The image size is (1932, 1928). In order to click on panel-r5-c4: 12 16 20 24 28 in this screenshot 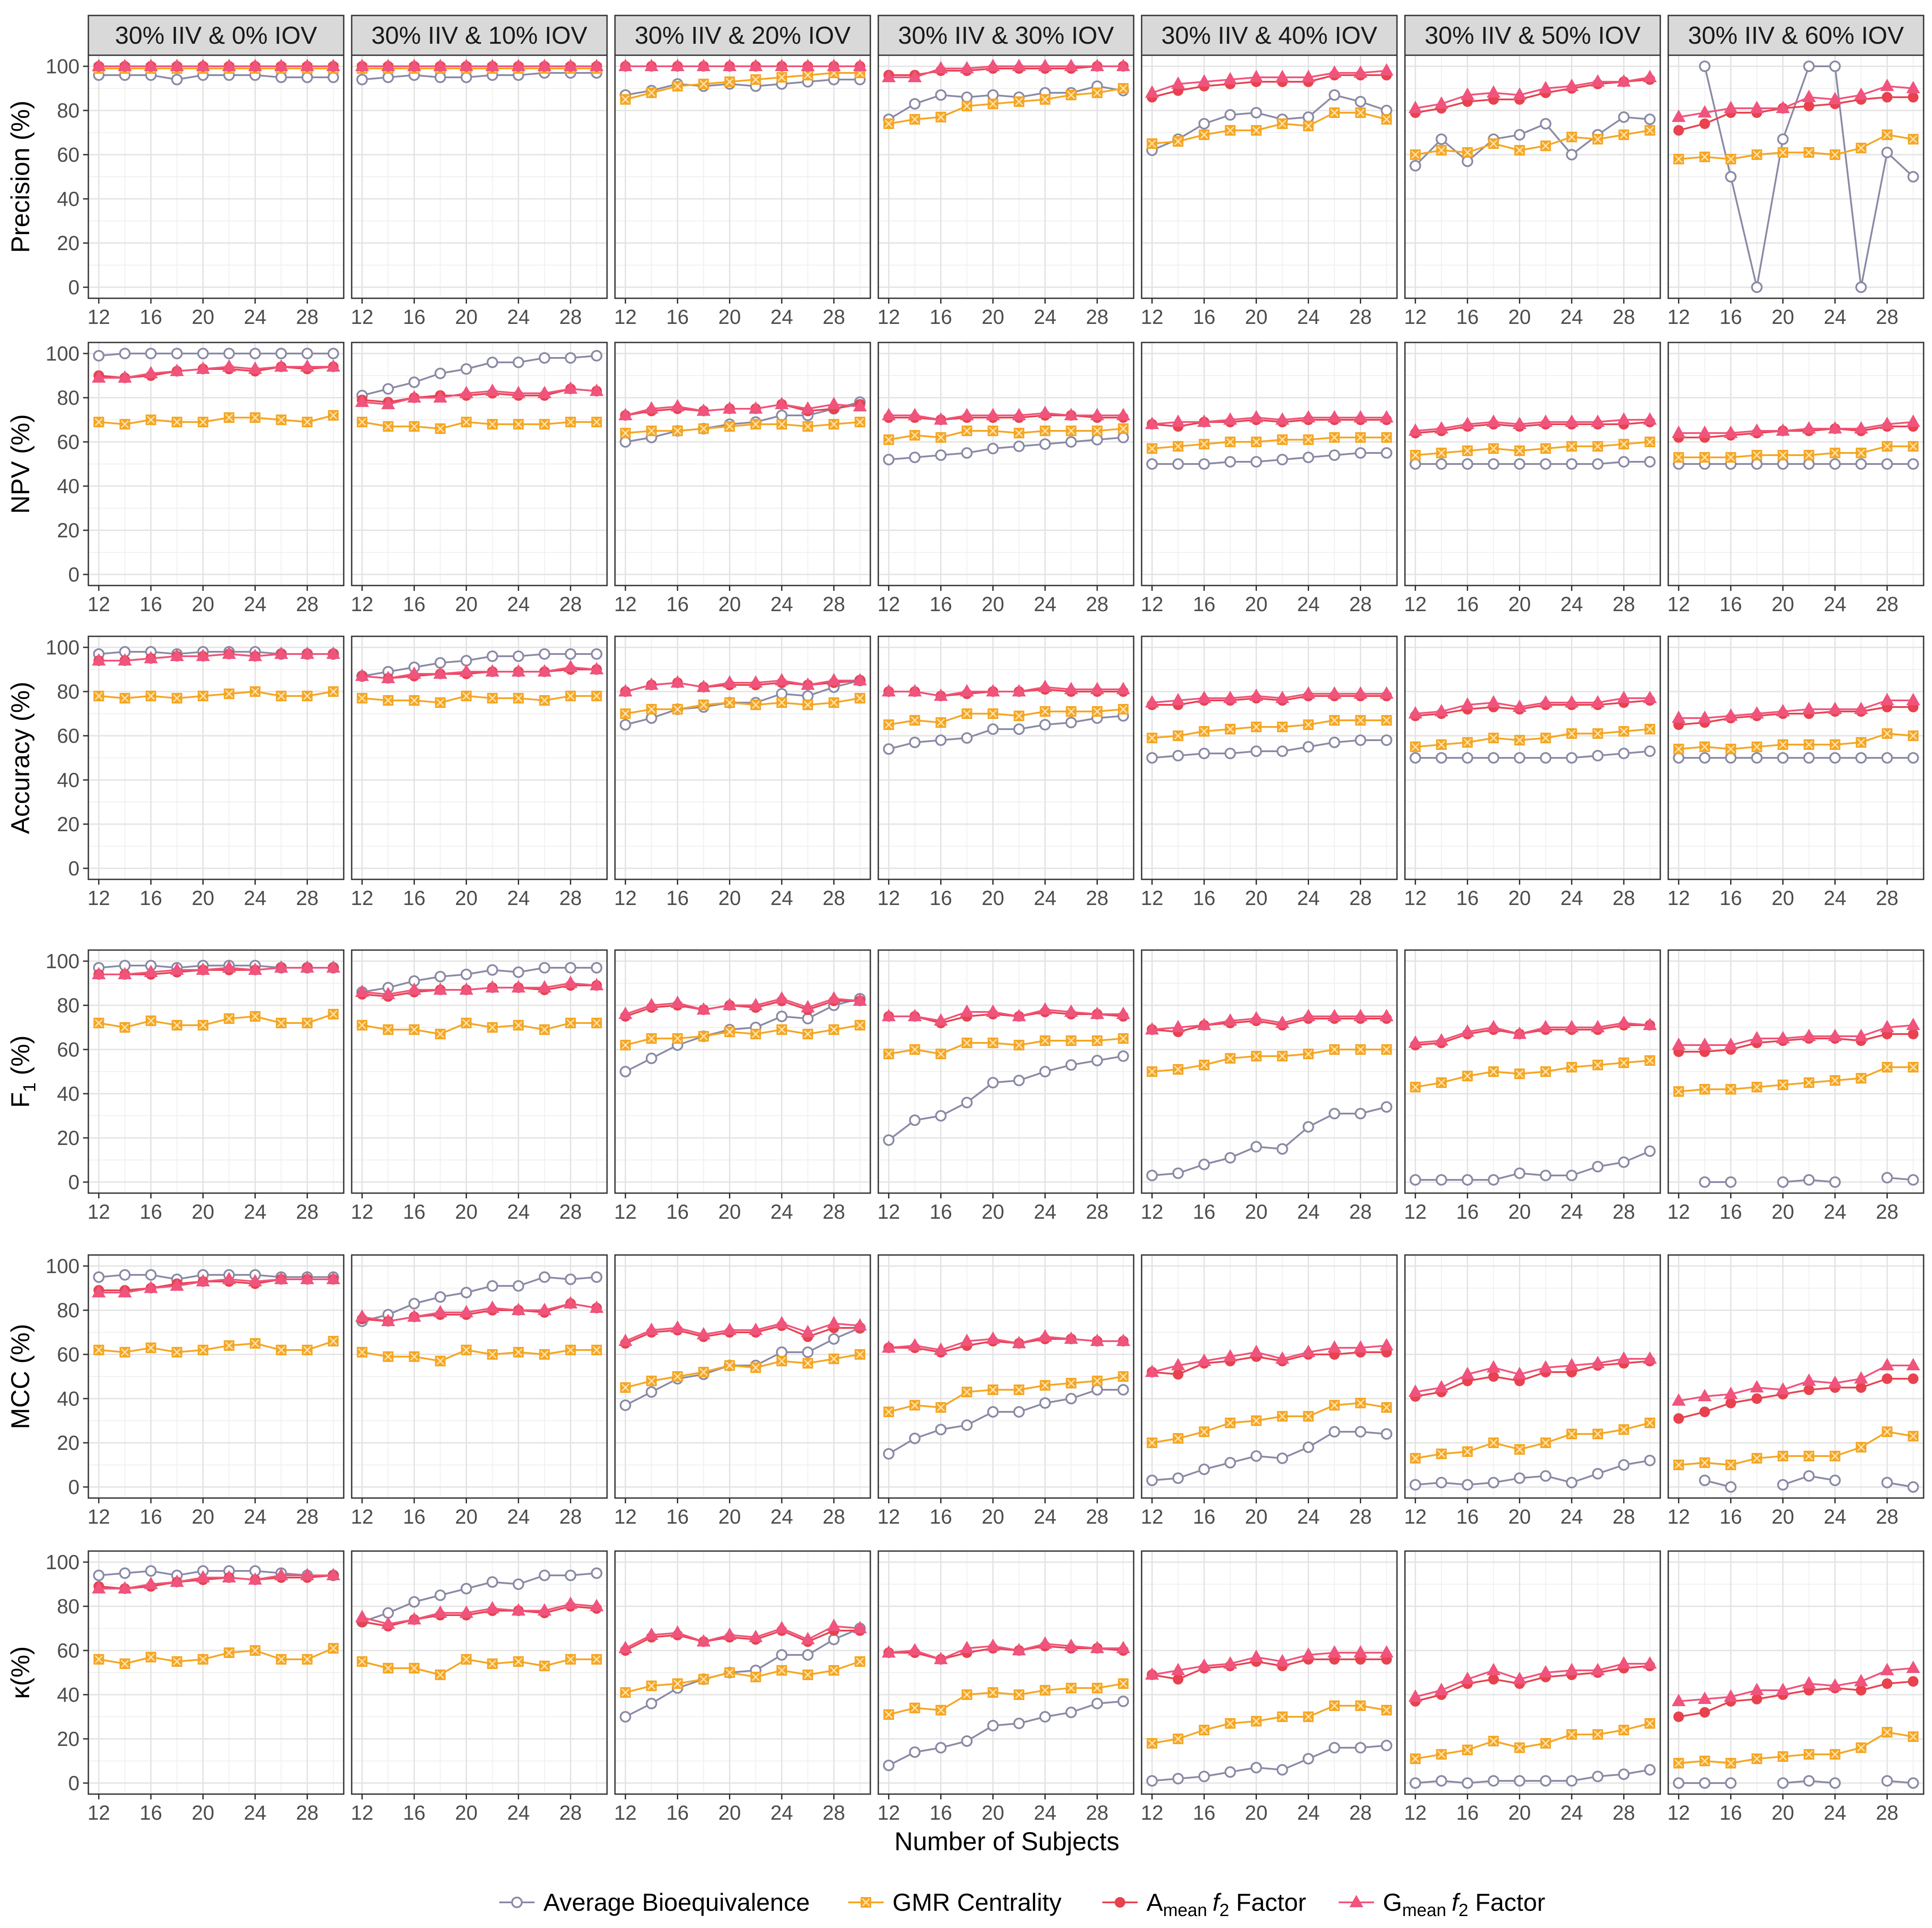, I will do `click(1269, 1687)`.